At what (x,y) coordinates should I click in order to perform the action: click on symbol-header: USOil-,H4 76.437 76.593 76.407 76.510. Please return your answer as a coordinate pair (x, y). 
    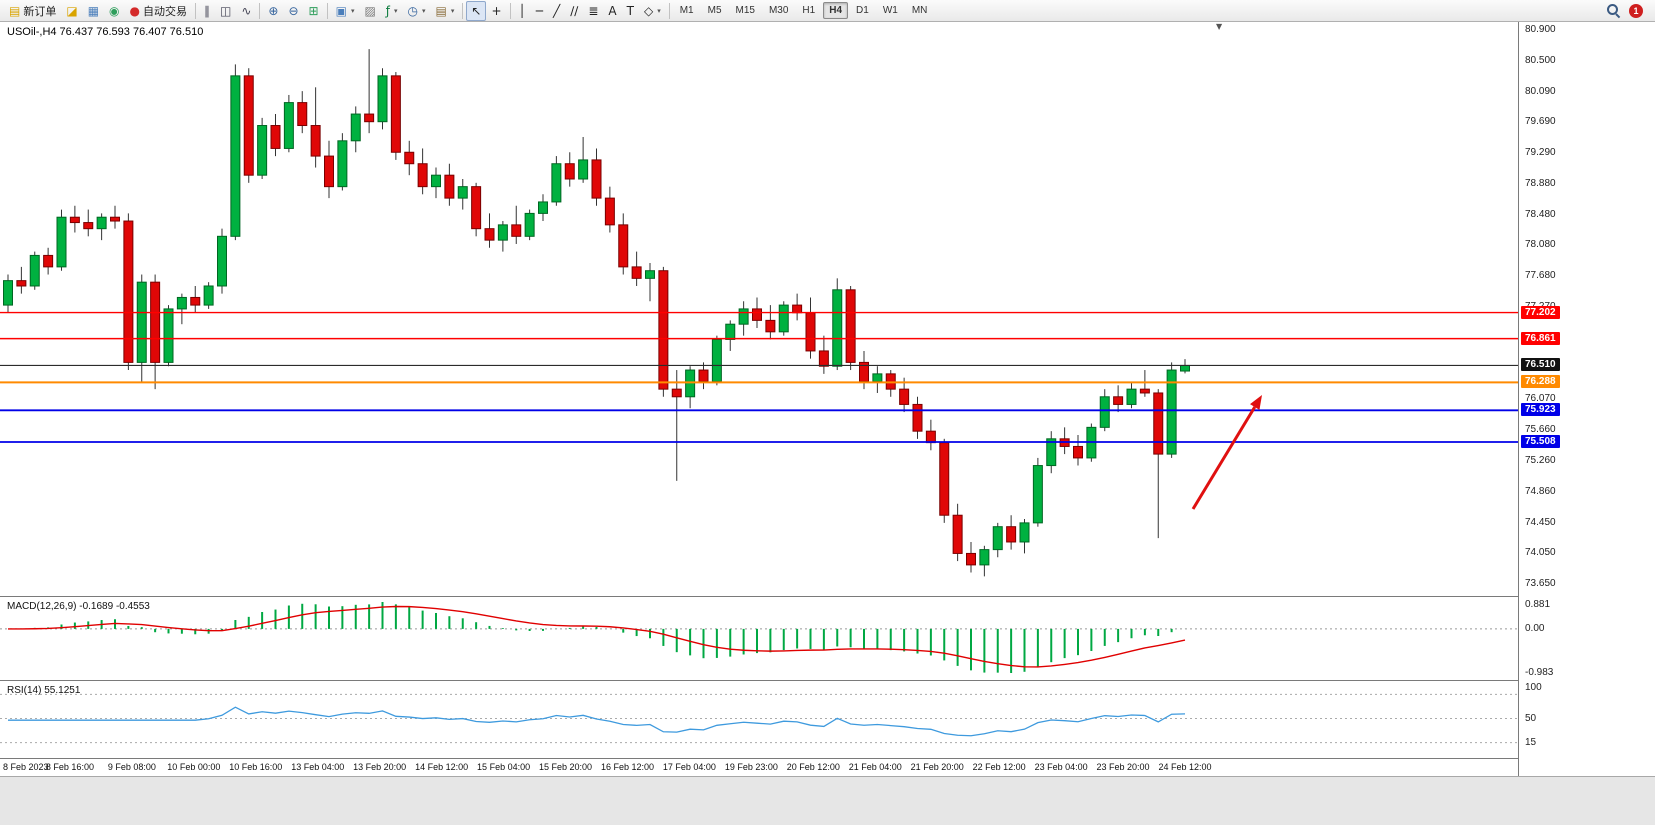
    Looking at the image, I should click on (105, 32).